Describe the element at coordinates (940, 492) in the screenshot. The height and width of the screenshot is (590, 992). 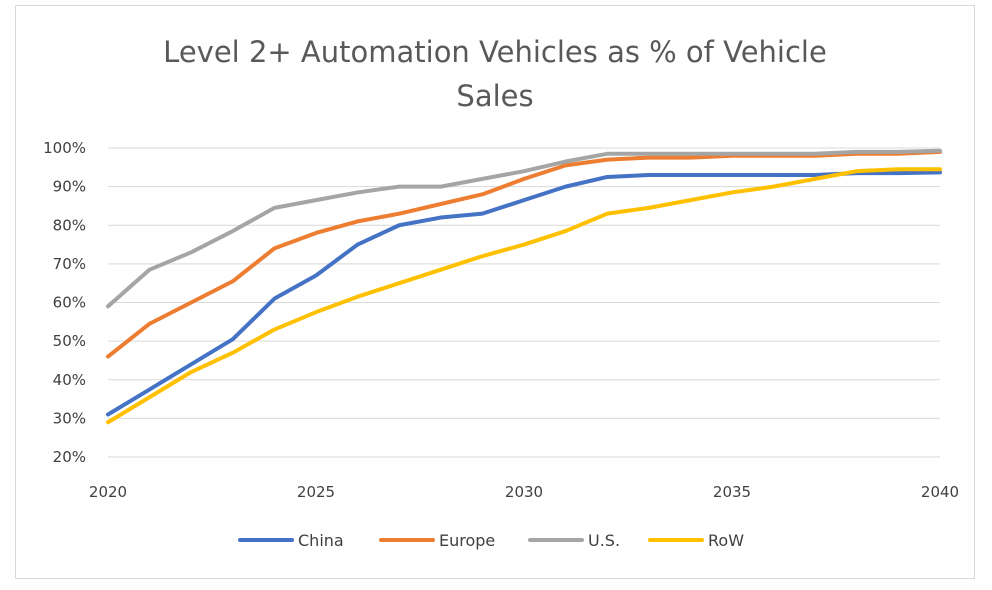
I see `x-tick-label: 2040` at that location.